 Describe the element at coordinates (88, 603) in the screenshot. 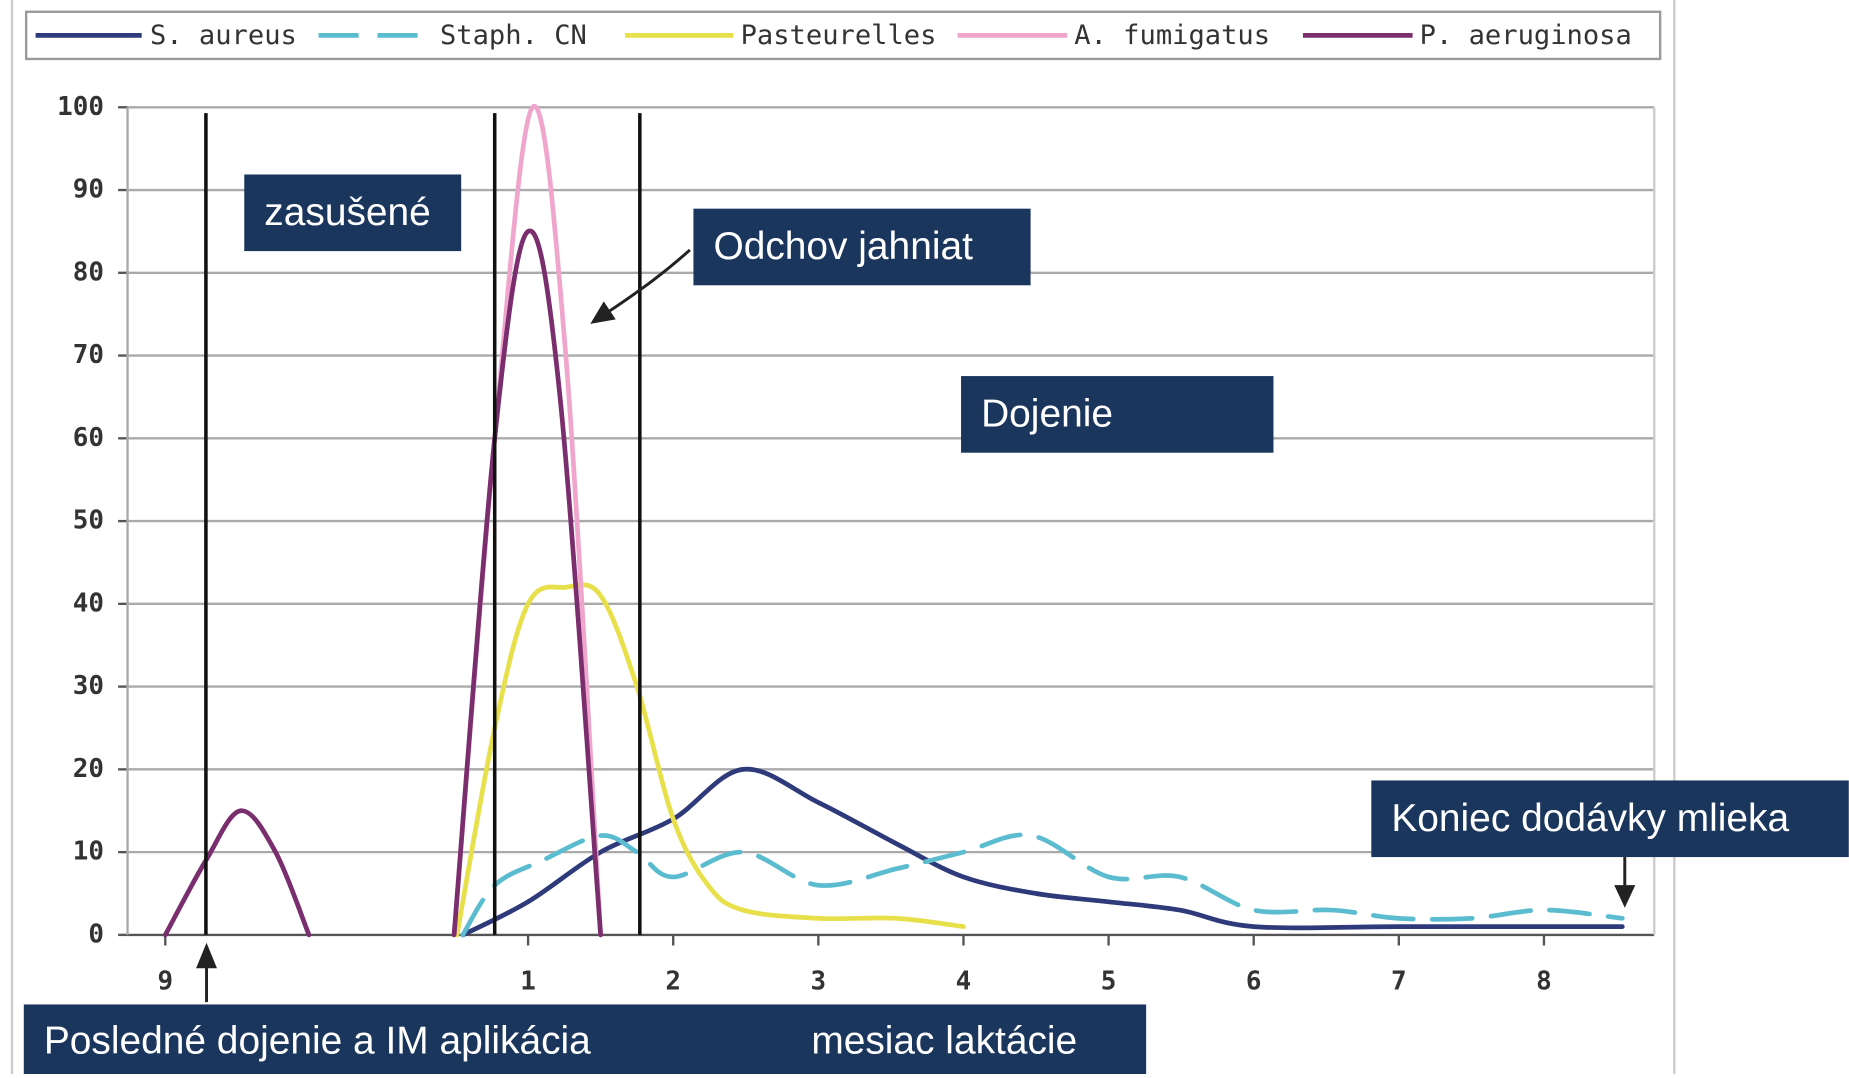

I see `y-tick-label: 40` at that location.